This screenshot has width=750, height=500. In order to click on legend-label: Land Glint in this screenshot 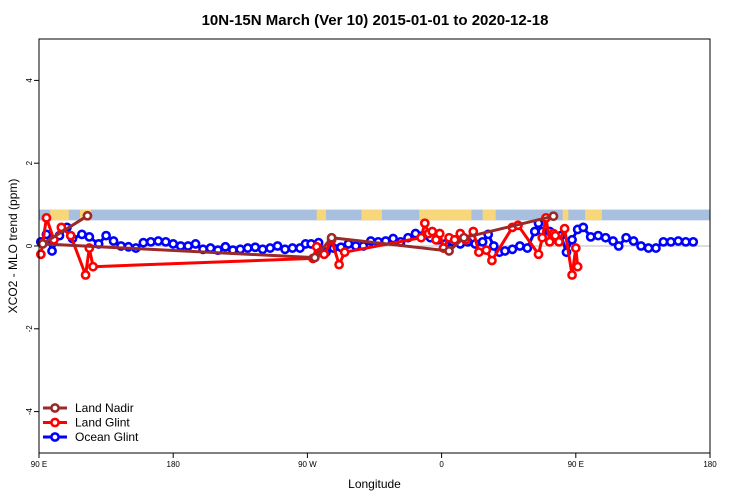, I will do `click(102, 423)`.